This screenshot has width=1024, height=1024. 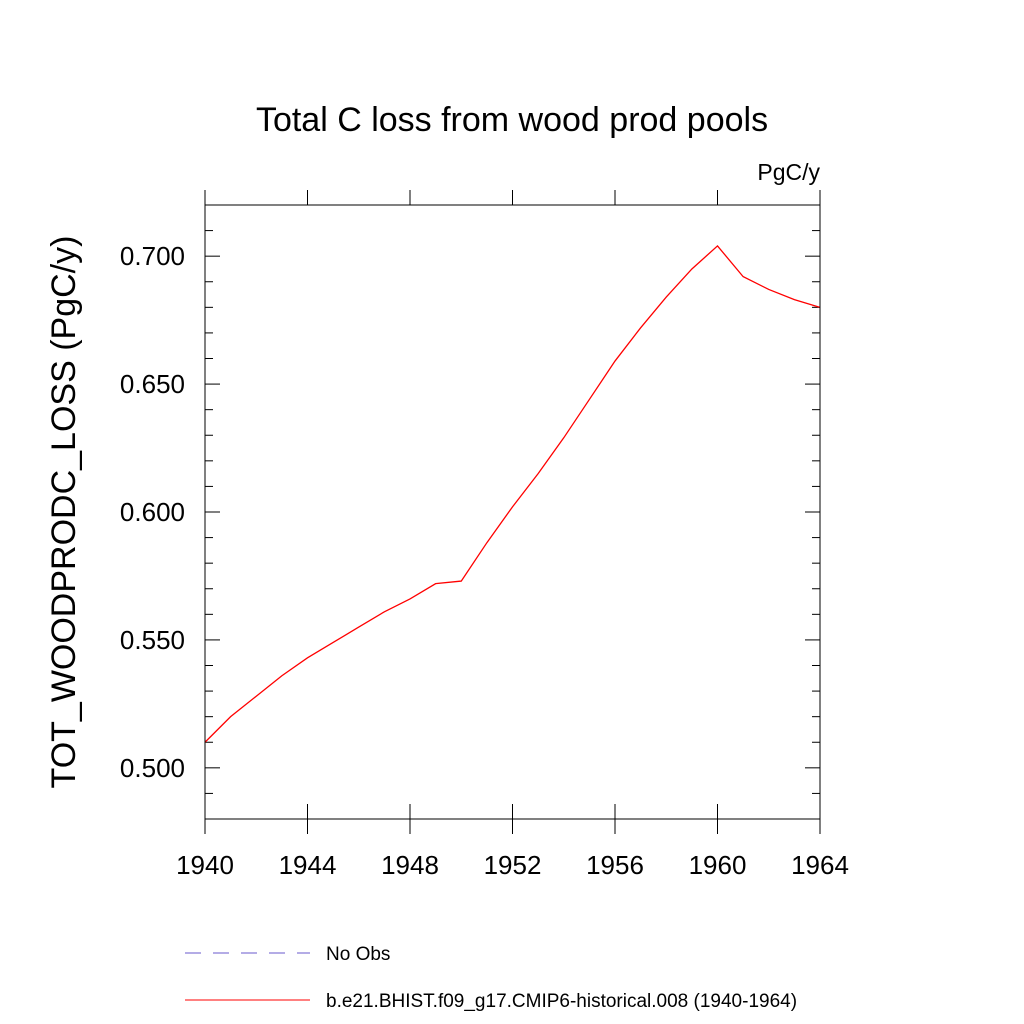 I want to click on x-tick-label: 1940, so click(x=205, y=865).